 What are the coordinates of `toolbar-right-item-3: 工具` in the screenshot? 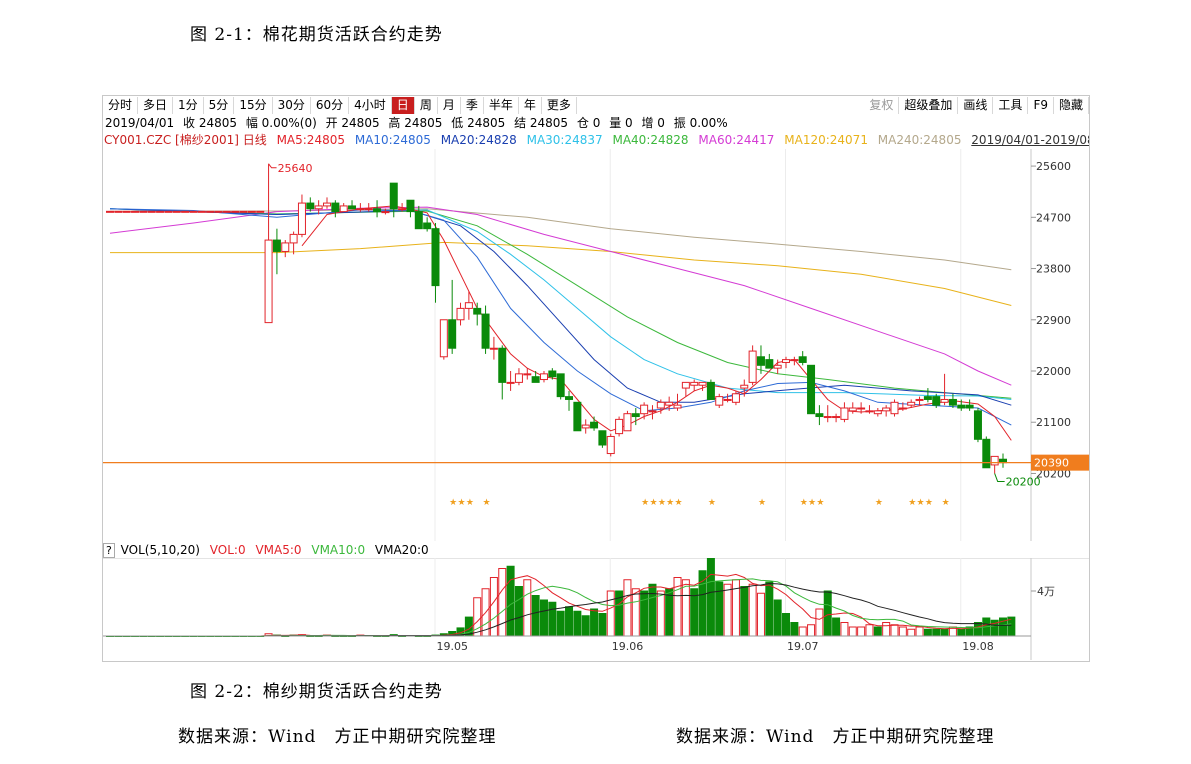 It's located at (1011, 105).